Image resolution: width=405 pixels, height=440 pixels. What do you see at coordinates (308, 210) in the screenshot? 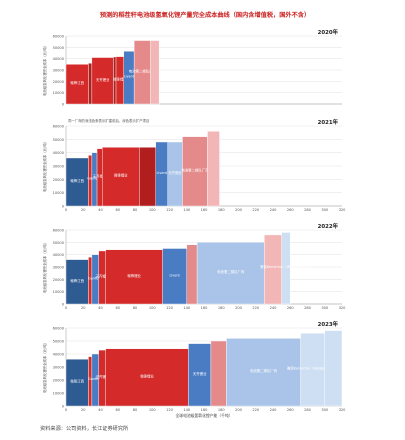
I see `x-tick-label: 280` at bounding box center [308, 210].